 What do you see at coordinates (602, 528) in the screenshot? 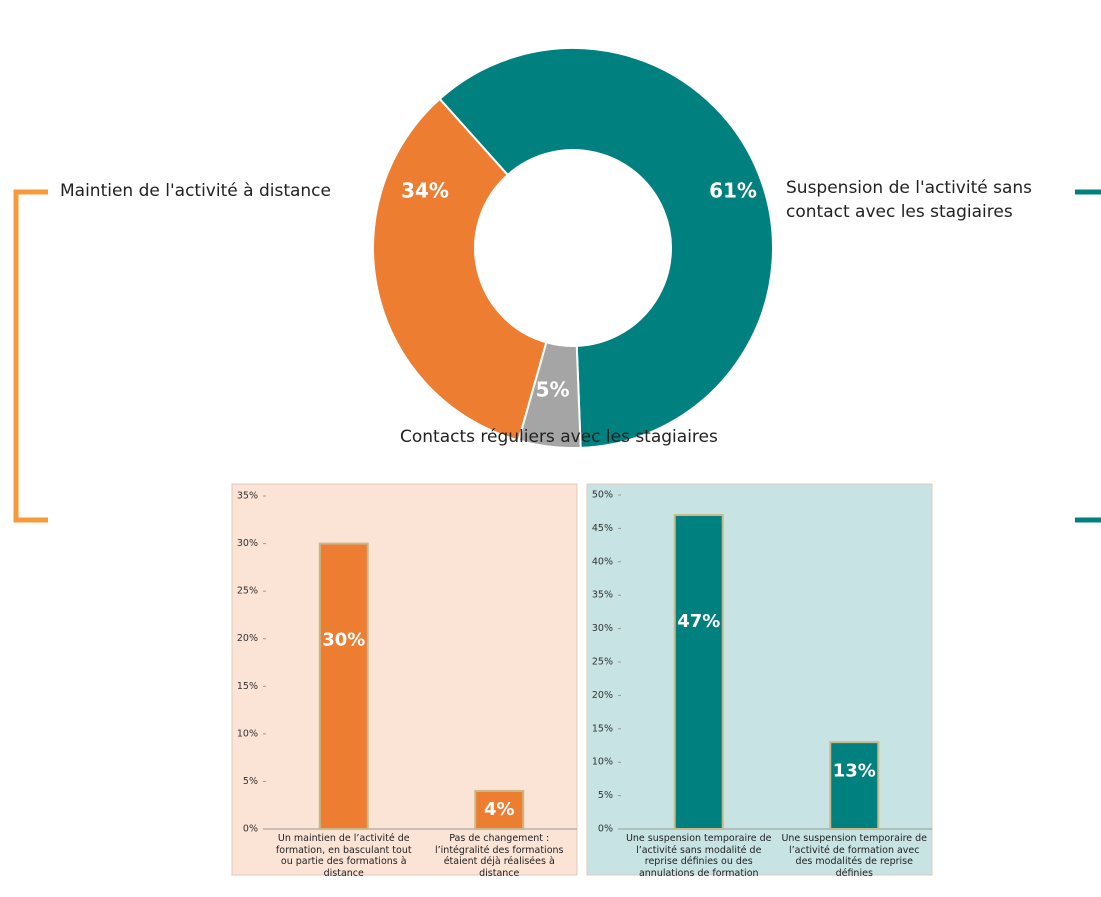
I see `y-tick-label: 45%` at bounding box center [602, 528].